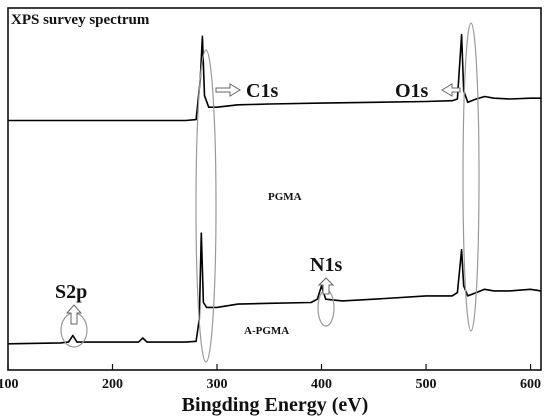 This screenshot has width=550, height=420. I want to click on x-tick-label-300: 300, so click(217, 384).